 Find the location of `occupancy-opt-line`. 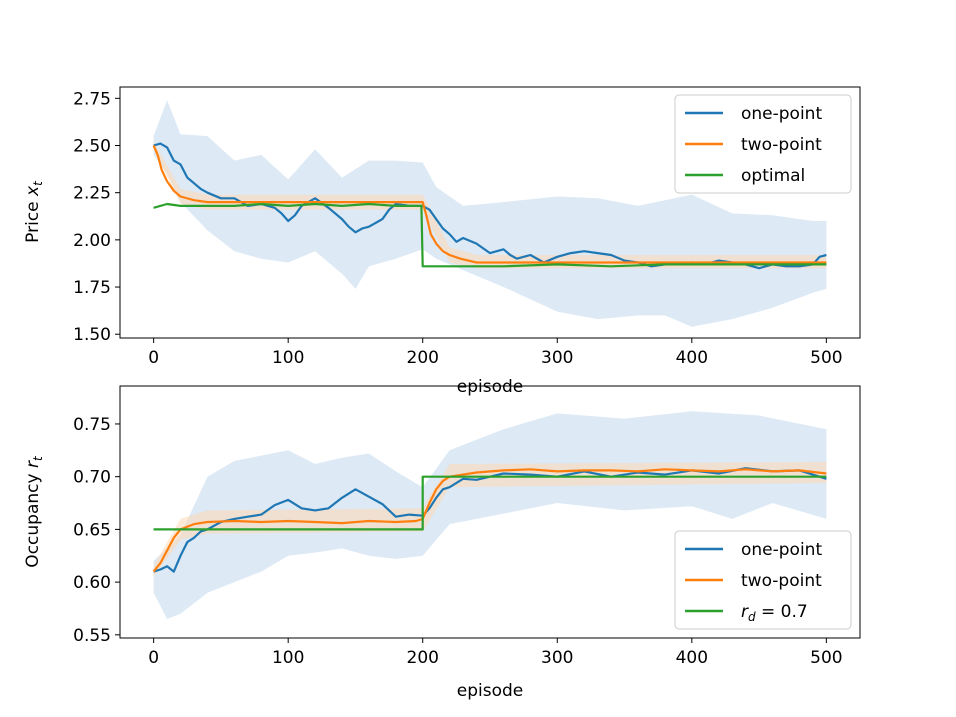

occupancy-opt-line is located at coordinates (490, 503).